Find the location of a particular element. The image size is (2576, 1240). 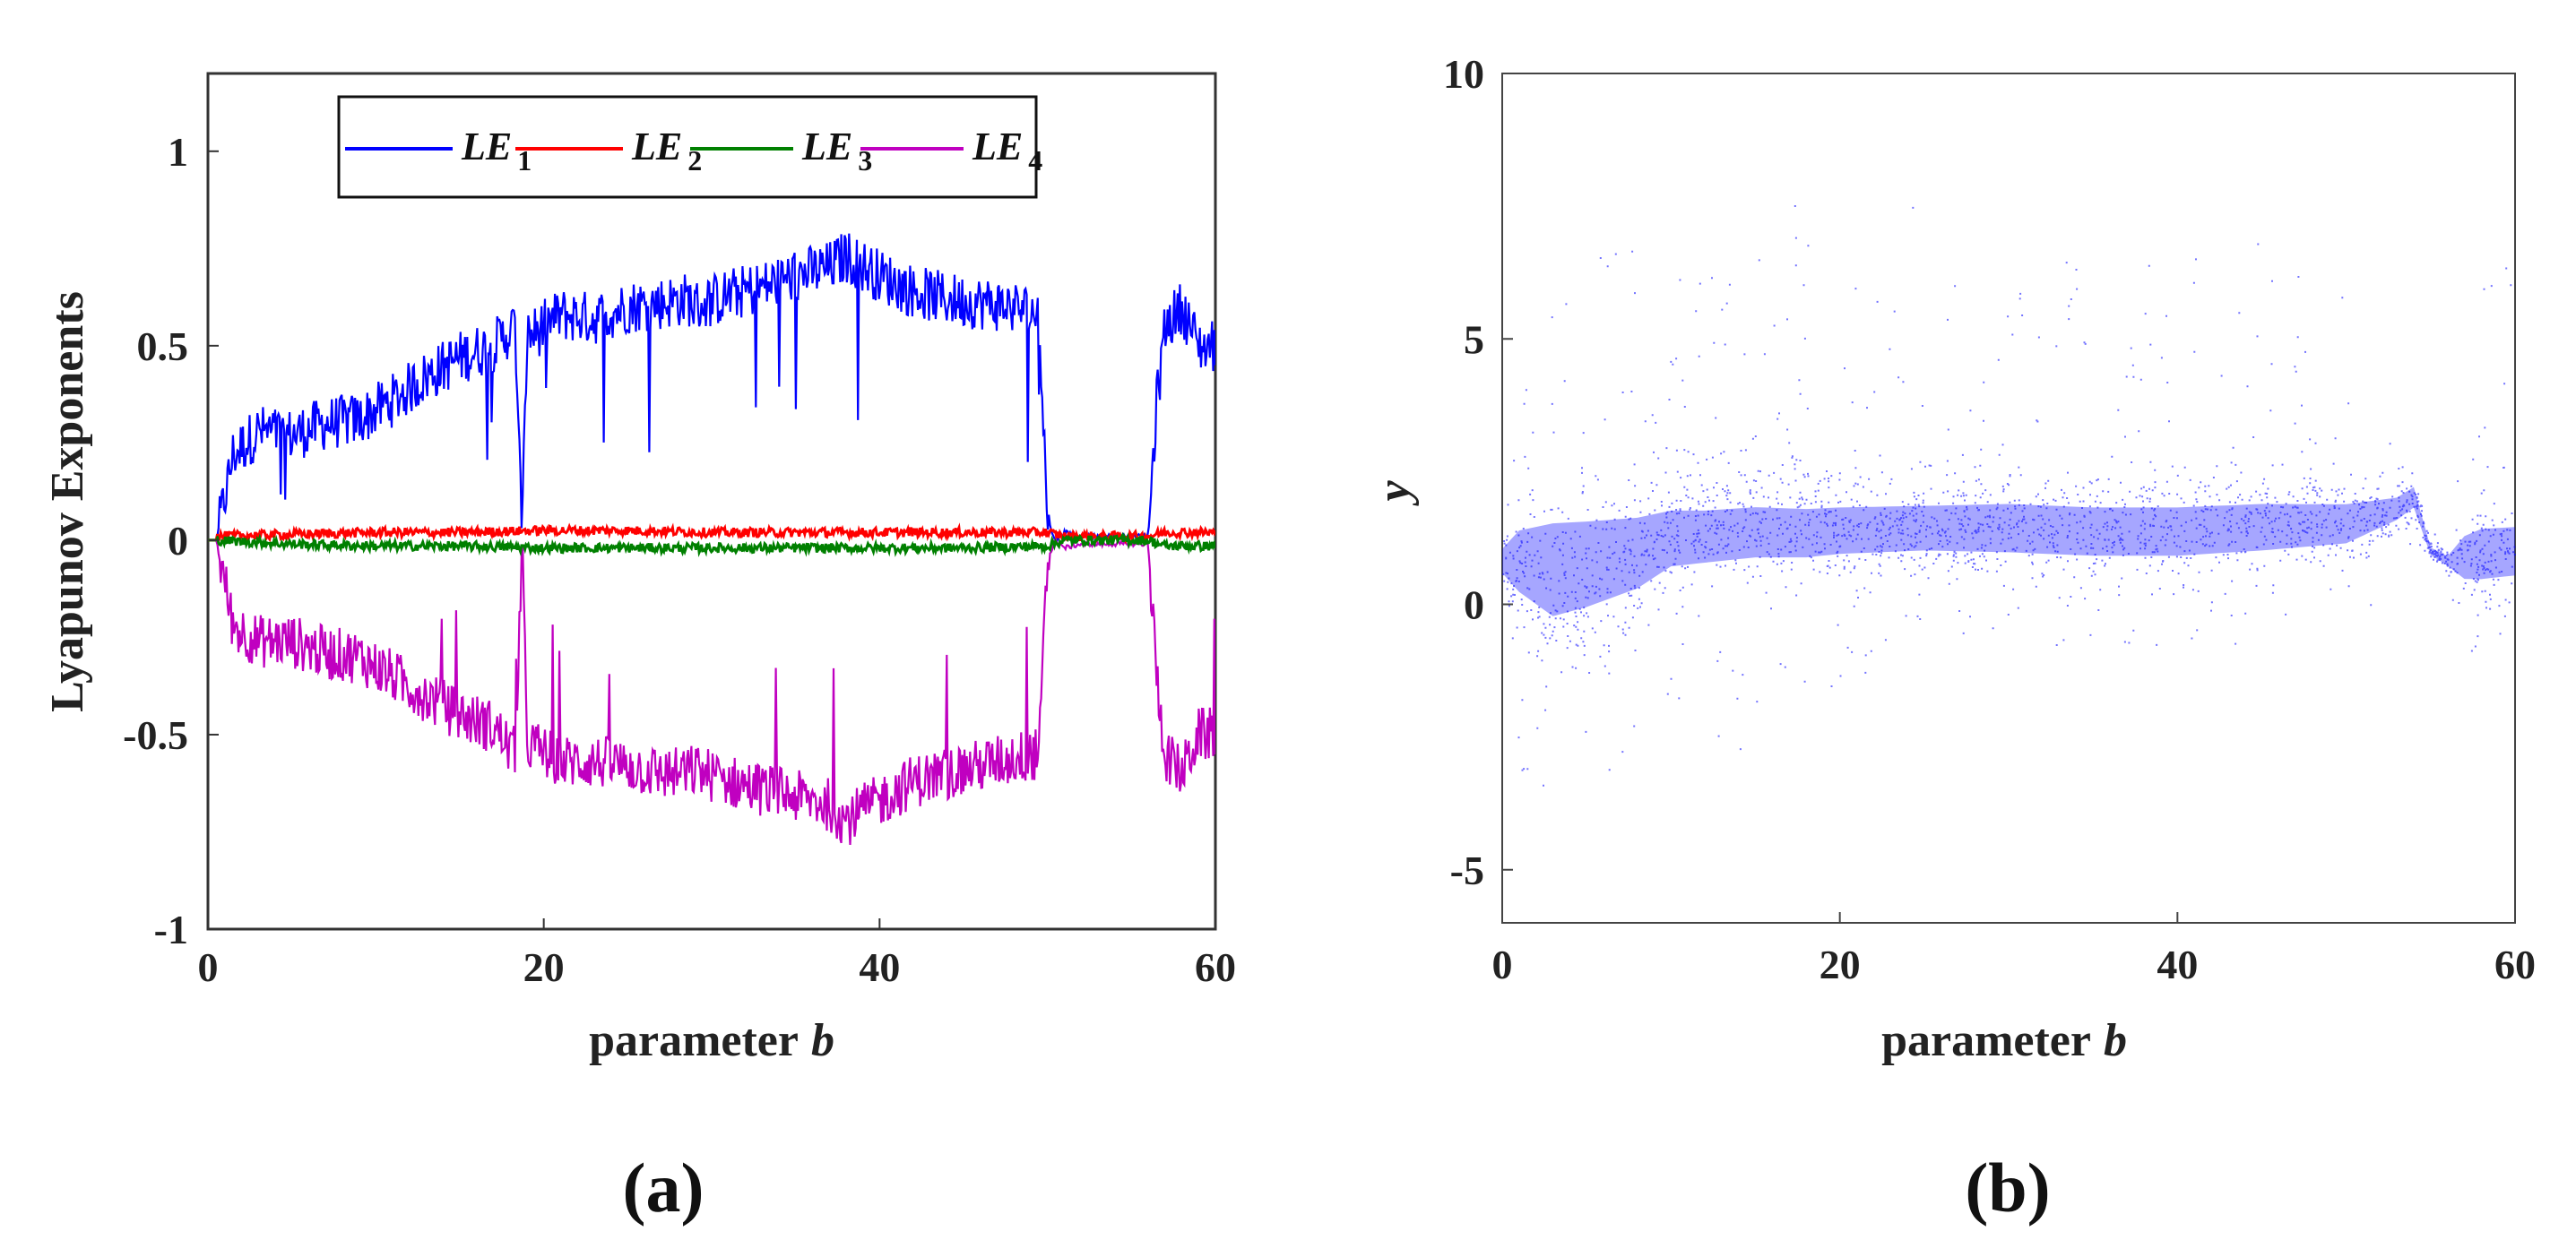

y-tick-label: 5 is located at coordinates (1474, 339).